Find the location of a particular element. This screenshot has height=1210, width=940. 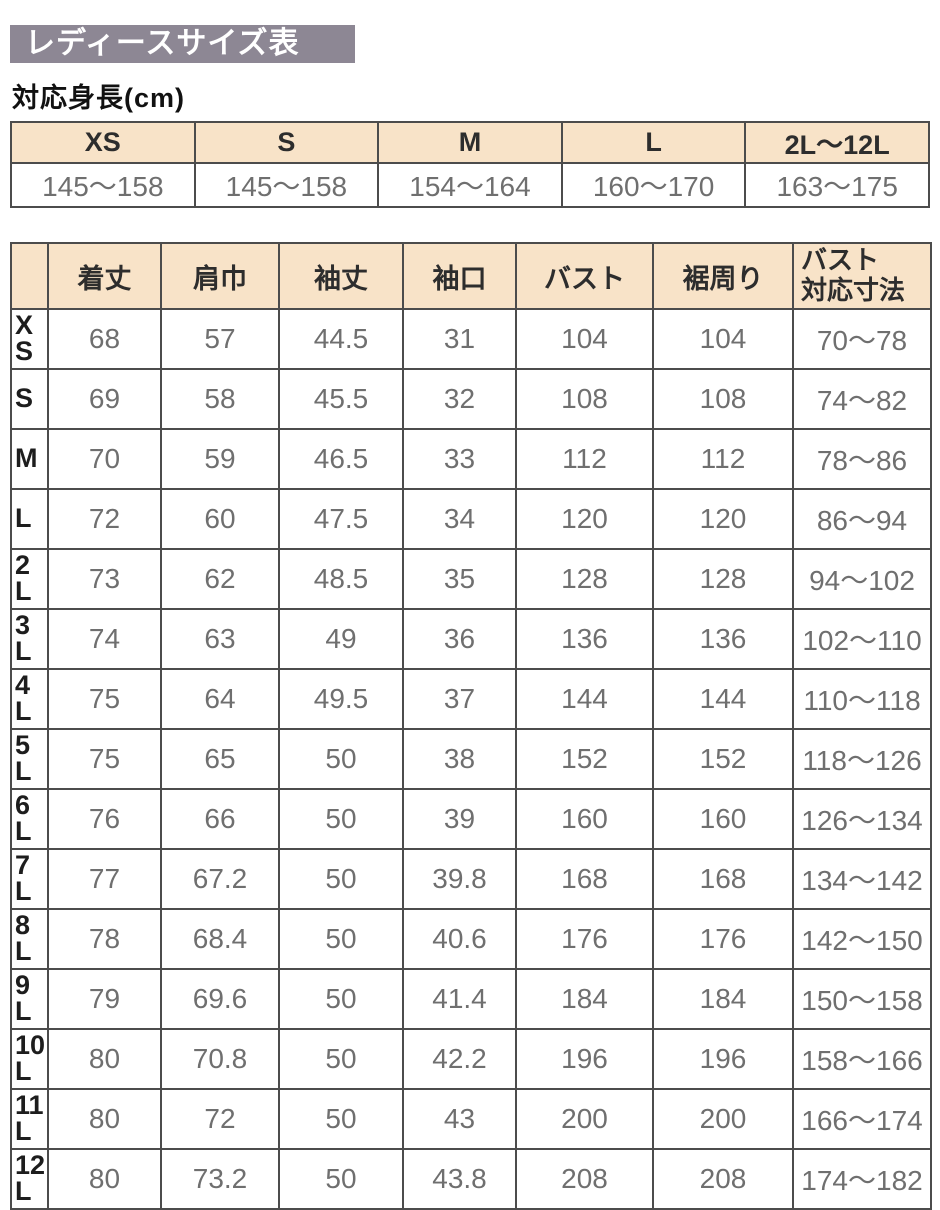

size-cell: 69 is located at coordinates (104, 399).